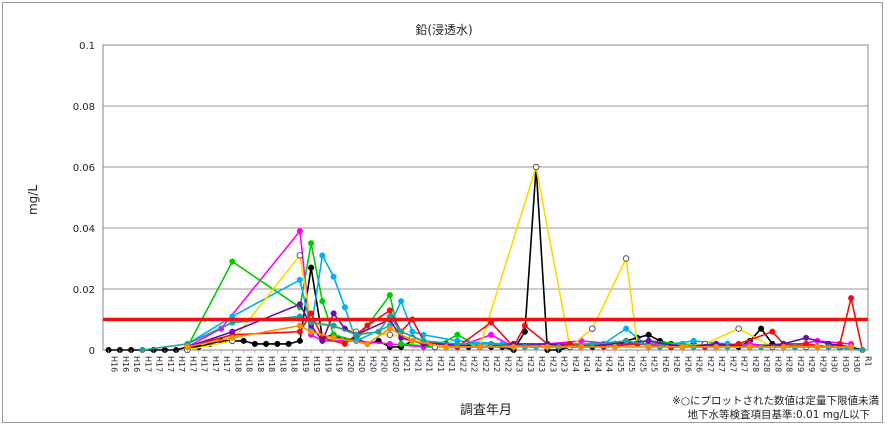 This screenshot has width=887, height=427. What do you see at coordinates (845, 364) in the screenshot?
I see `x-tick-label: H30` at bounding box center [845, 364].